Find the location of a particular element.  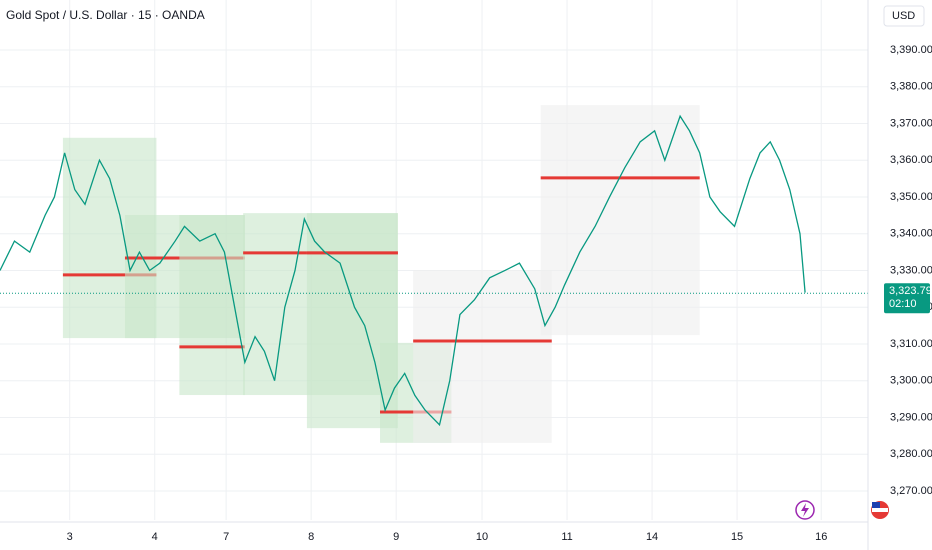

y-tick-label: 3,340.000 is located at coordinates (911, 234).